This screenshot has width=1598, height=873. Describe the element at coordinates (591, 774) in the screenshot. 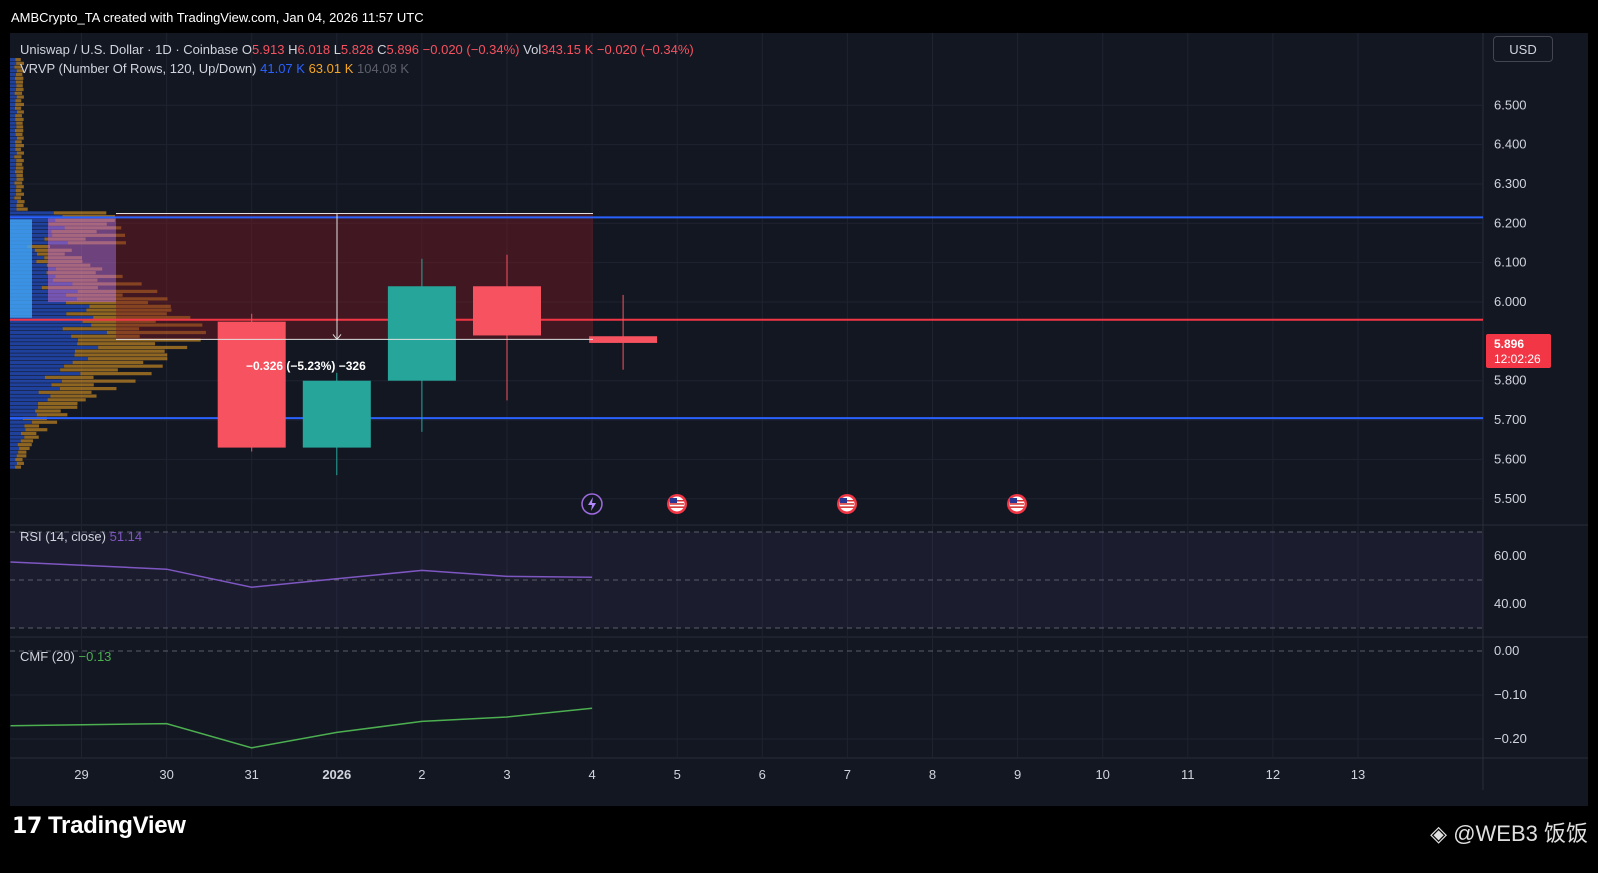

I see `x-tick-label: 4` at that location.